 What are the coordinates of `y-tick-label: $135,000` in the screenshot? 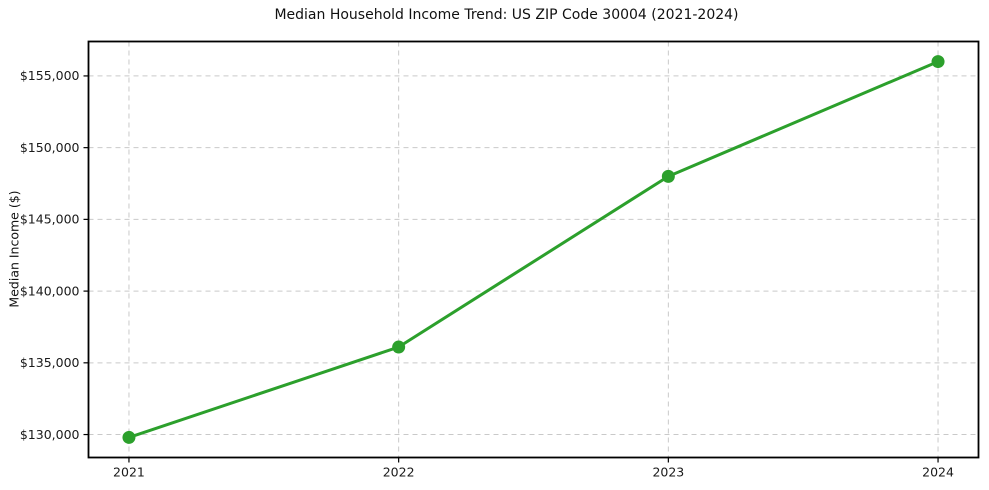 It's located at (50, 362).